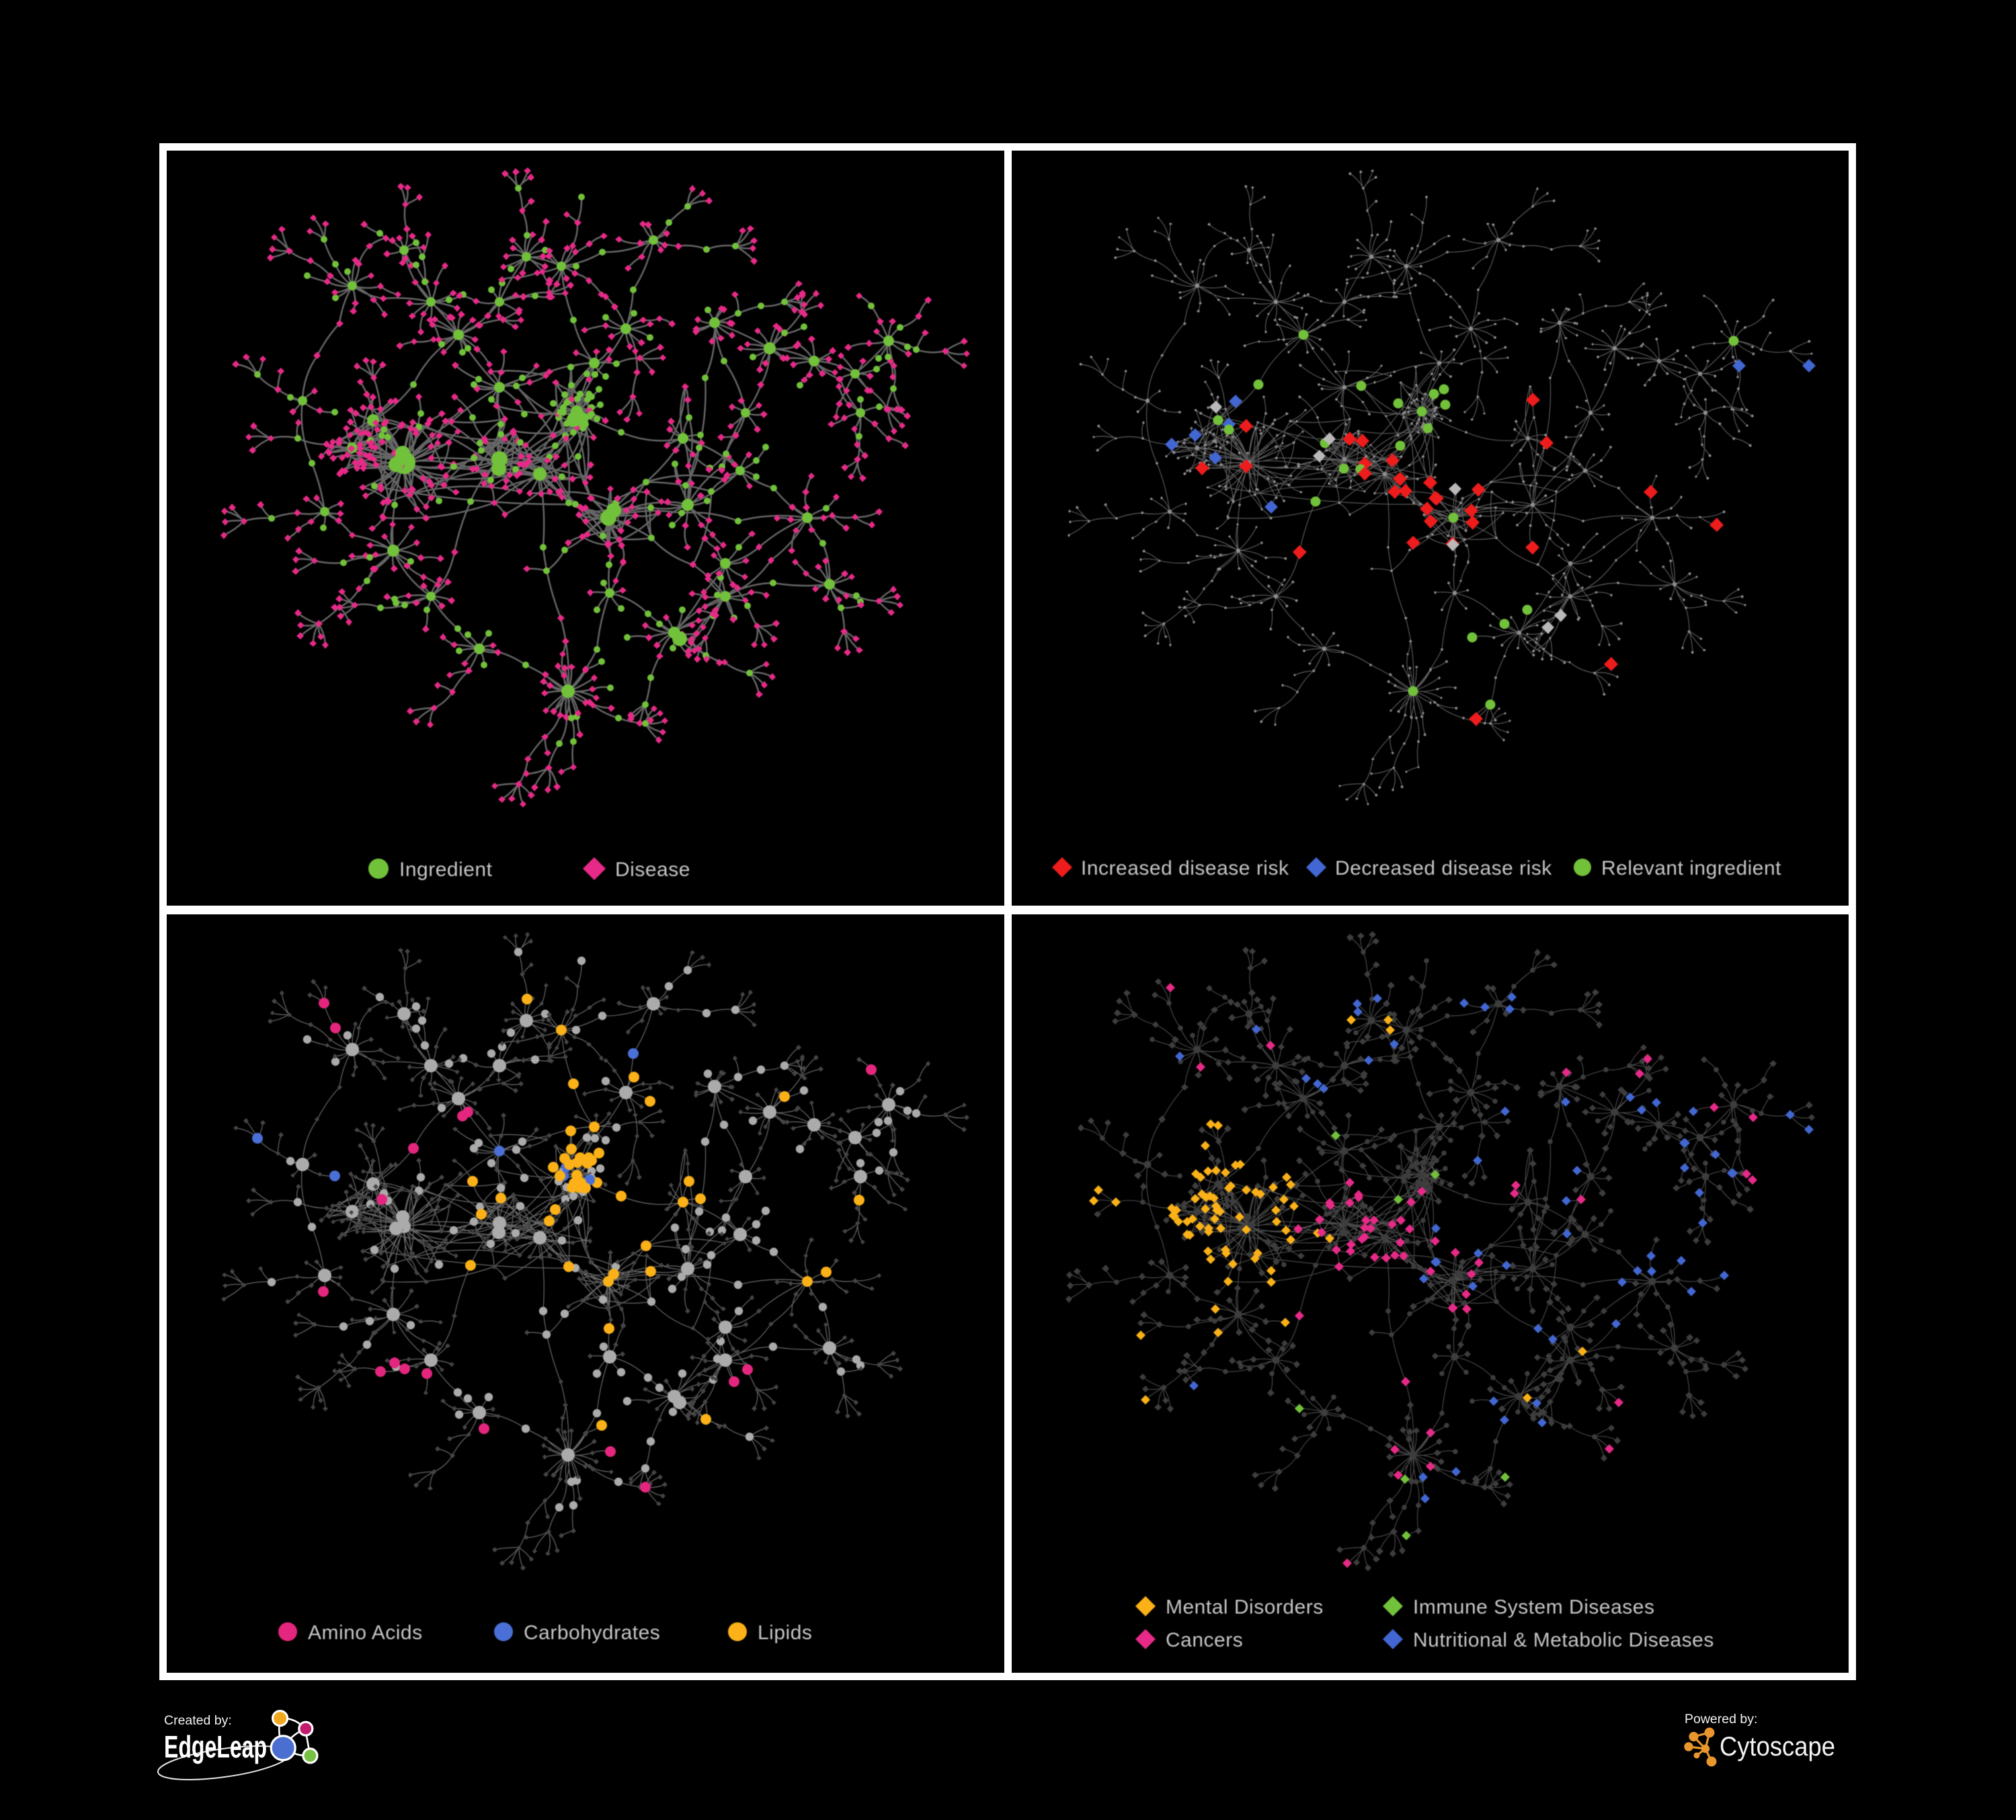 The height and width of the screenshot is (1820, 2016). What do you see at coordinates (365, 1633) in the screenshot?
I see `svg-text: Amino Acids` at bounding box center [365, 1633].